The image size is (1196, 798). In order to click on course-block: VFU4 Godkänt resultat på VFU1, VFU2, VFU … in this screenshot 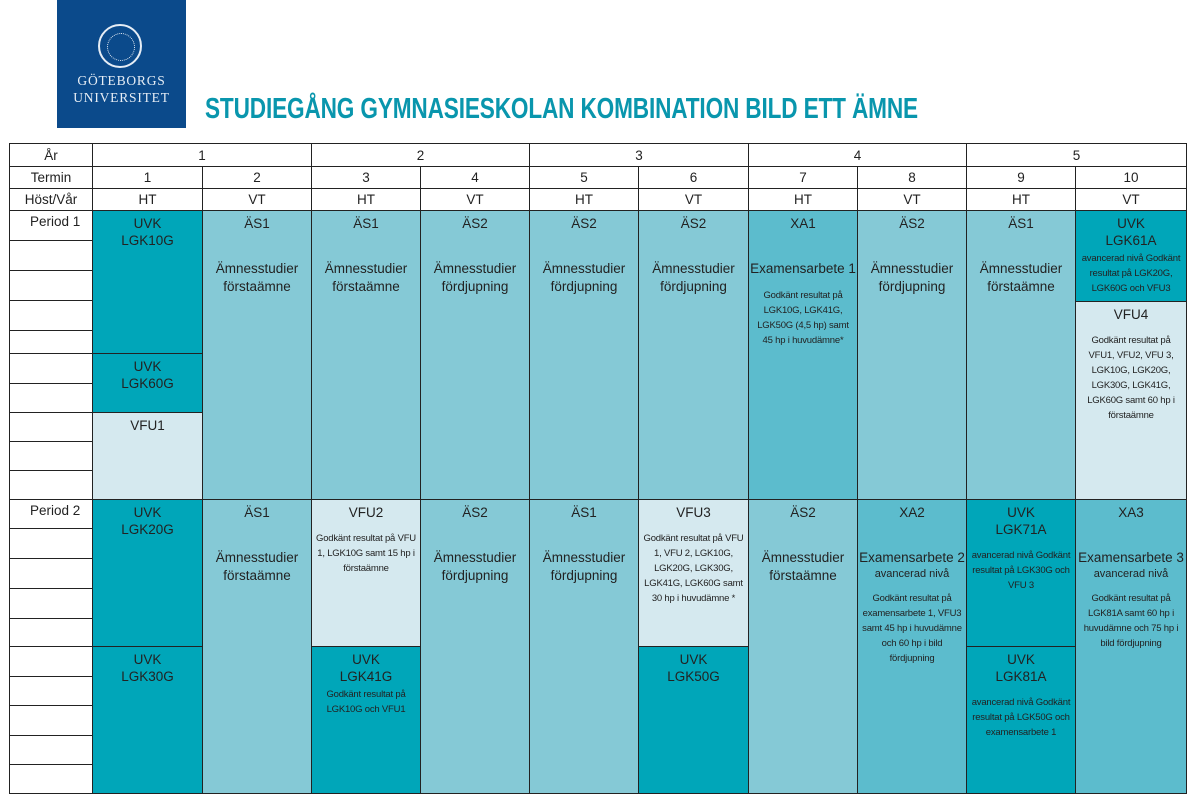, I will do `click(1131, 400)`.